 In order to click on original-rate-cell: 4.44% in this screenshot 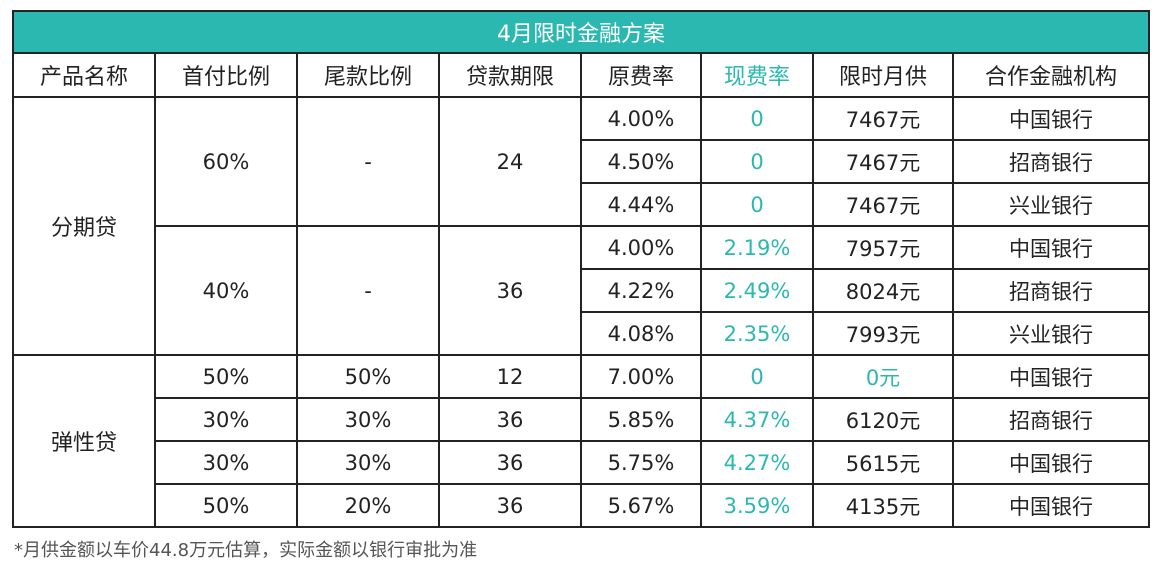, I will do `click(641, 204)`.